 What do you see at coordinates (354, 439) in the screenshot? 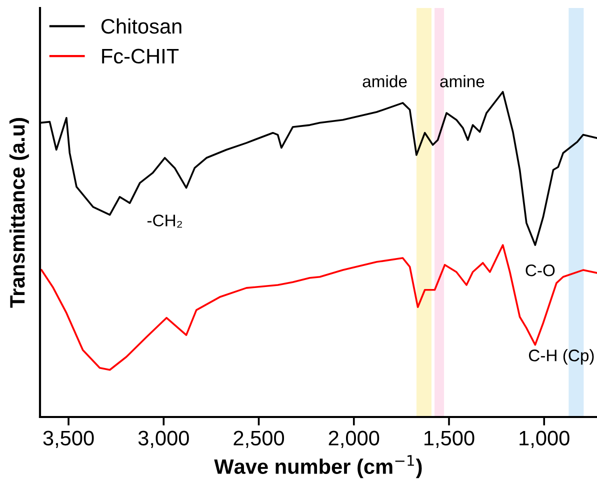
I see `x-tick-label: 2,000` at bounding box center [354, 439].